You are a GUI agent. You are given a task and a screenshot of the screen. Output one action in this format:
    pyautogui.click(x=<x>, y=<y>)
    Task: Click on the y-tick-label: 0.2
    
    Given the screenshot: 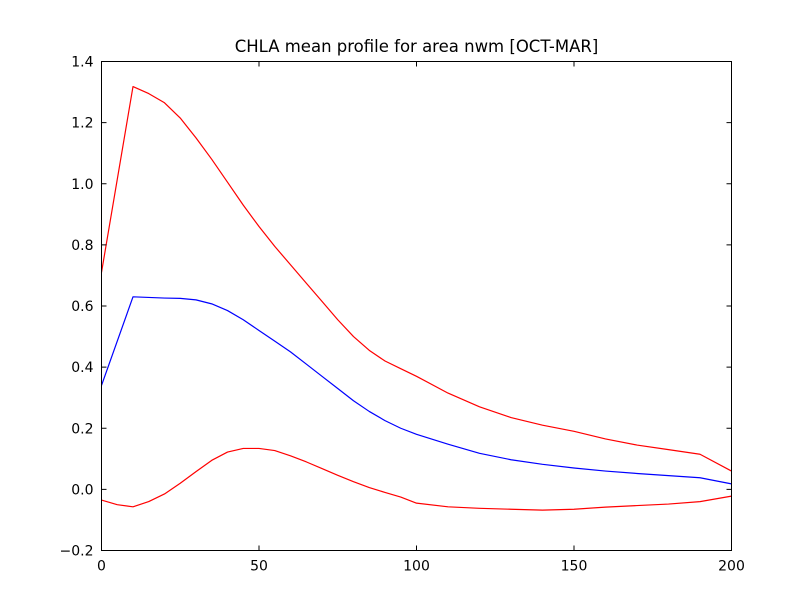 What is the action you would take?
    pyautogui.click(x=82, y=429)
    